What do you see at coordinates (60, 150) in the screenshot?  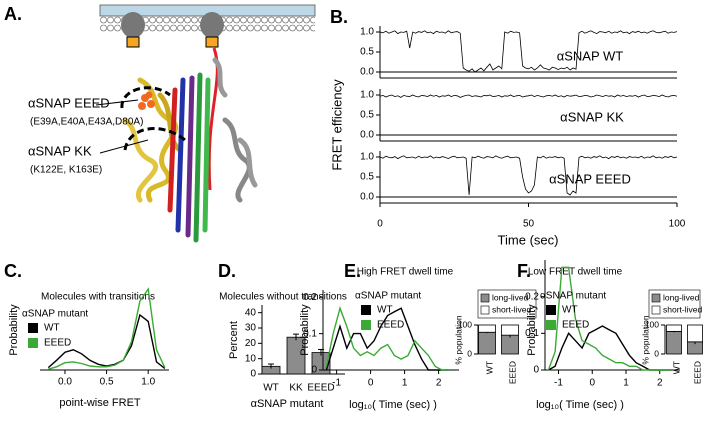 I see `annotation: αSNAP KK` at bounding box center [60, 150].